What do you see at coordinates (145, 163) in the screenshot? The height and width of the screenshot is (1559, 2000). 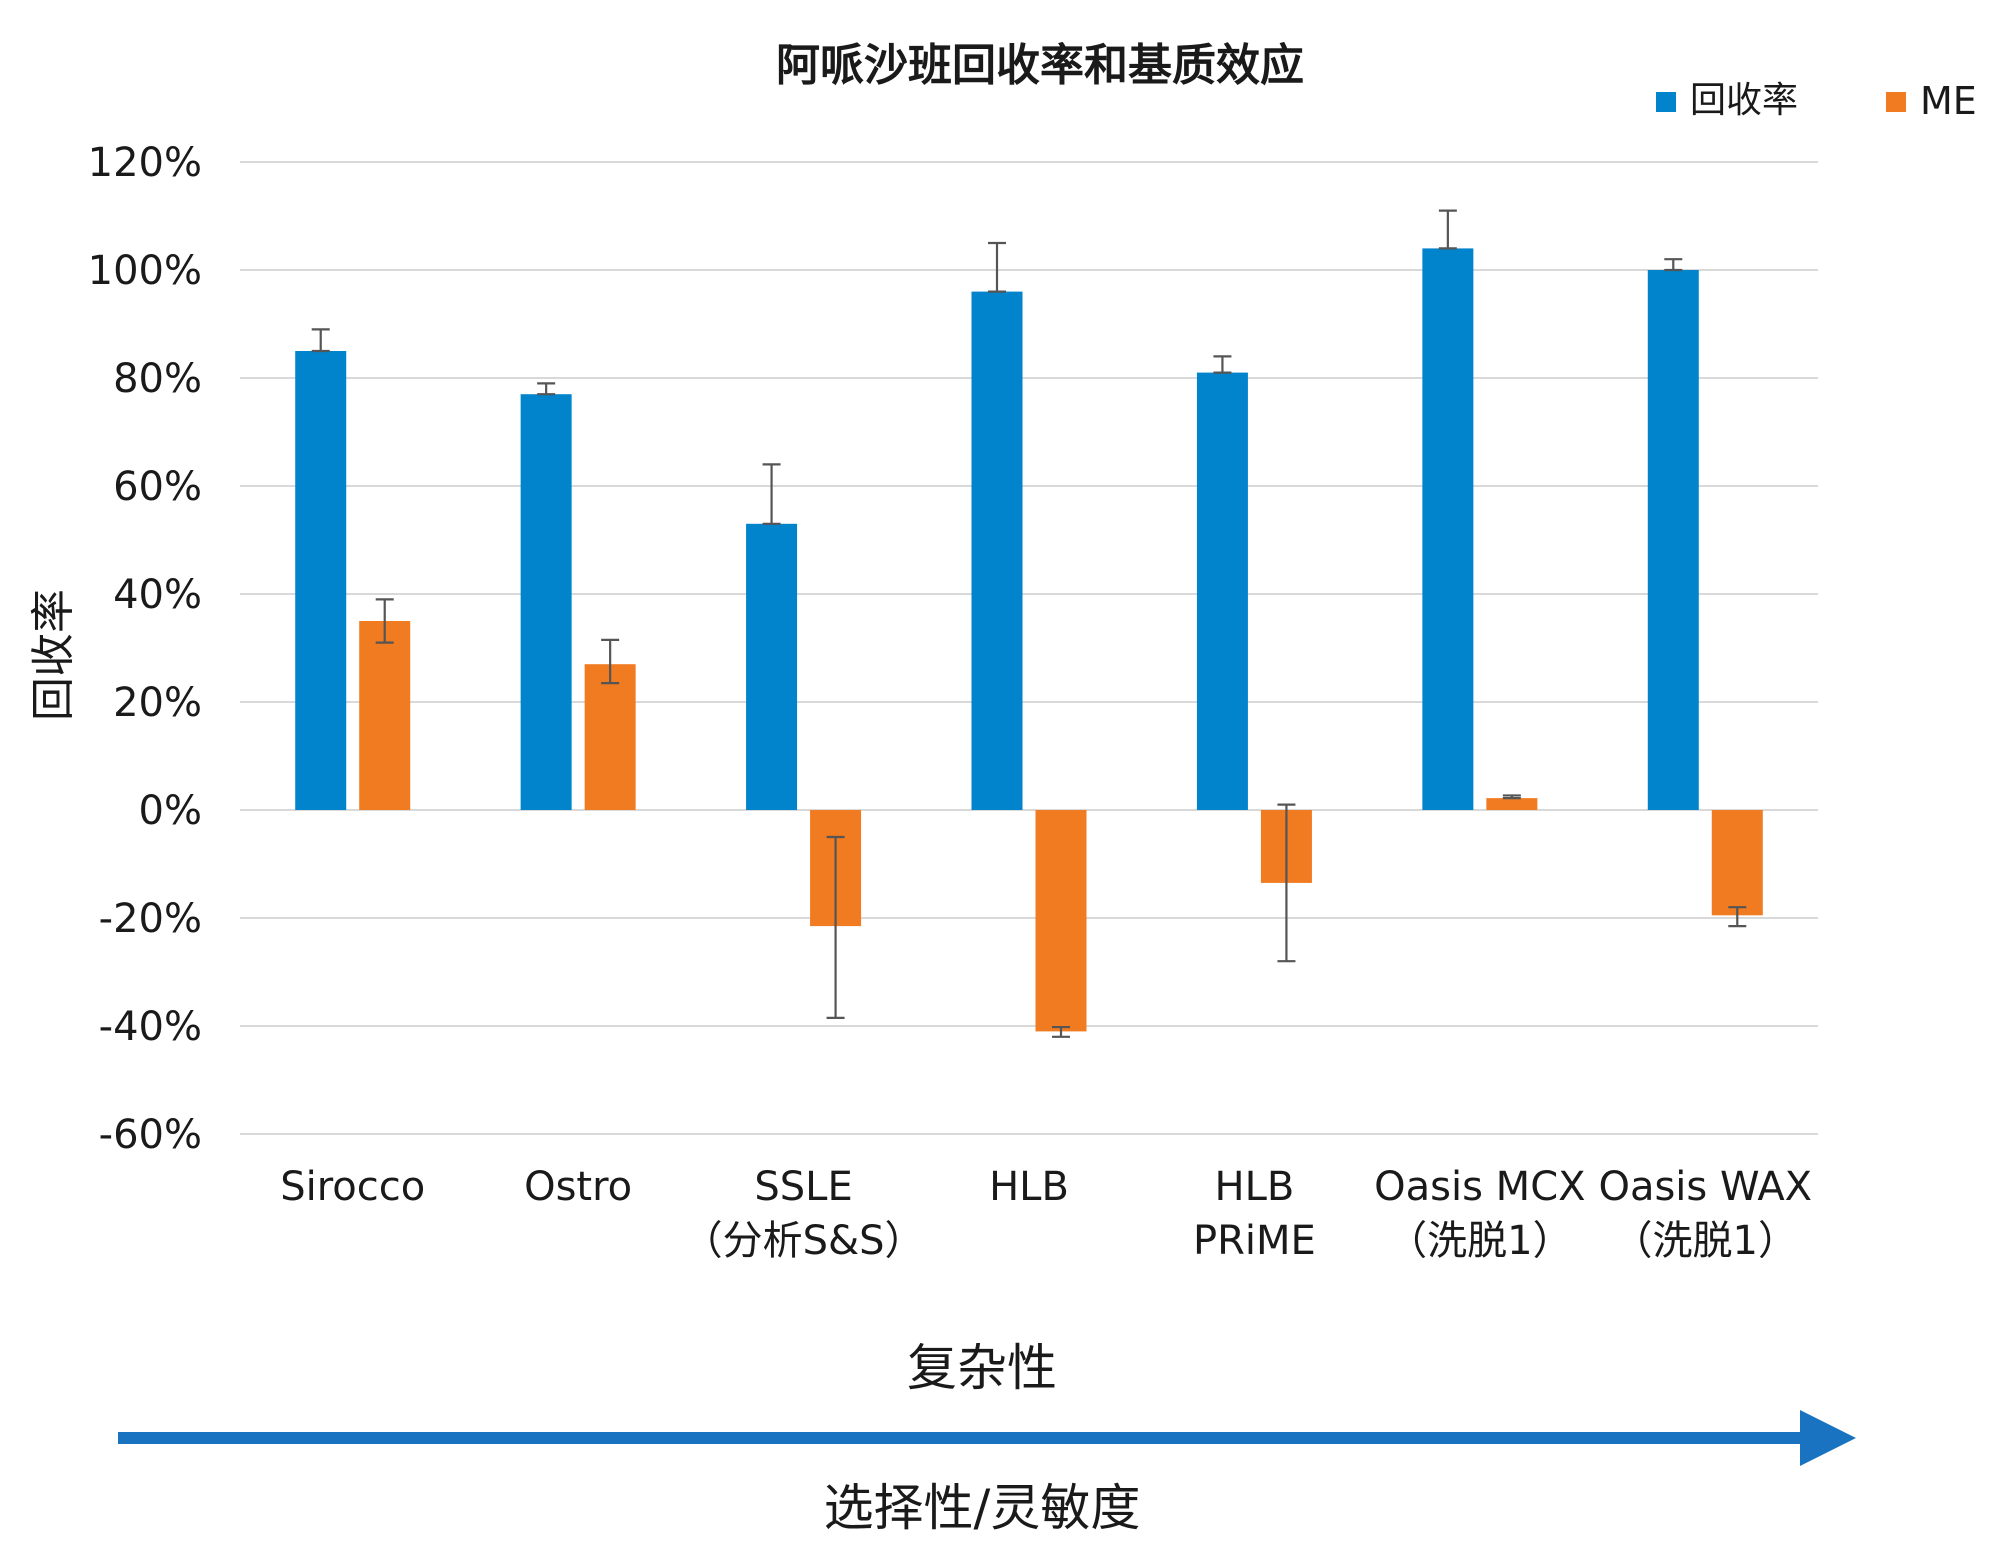 I see `y-tick-label: 120%` at bounding box center [145, 163].